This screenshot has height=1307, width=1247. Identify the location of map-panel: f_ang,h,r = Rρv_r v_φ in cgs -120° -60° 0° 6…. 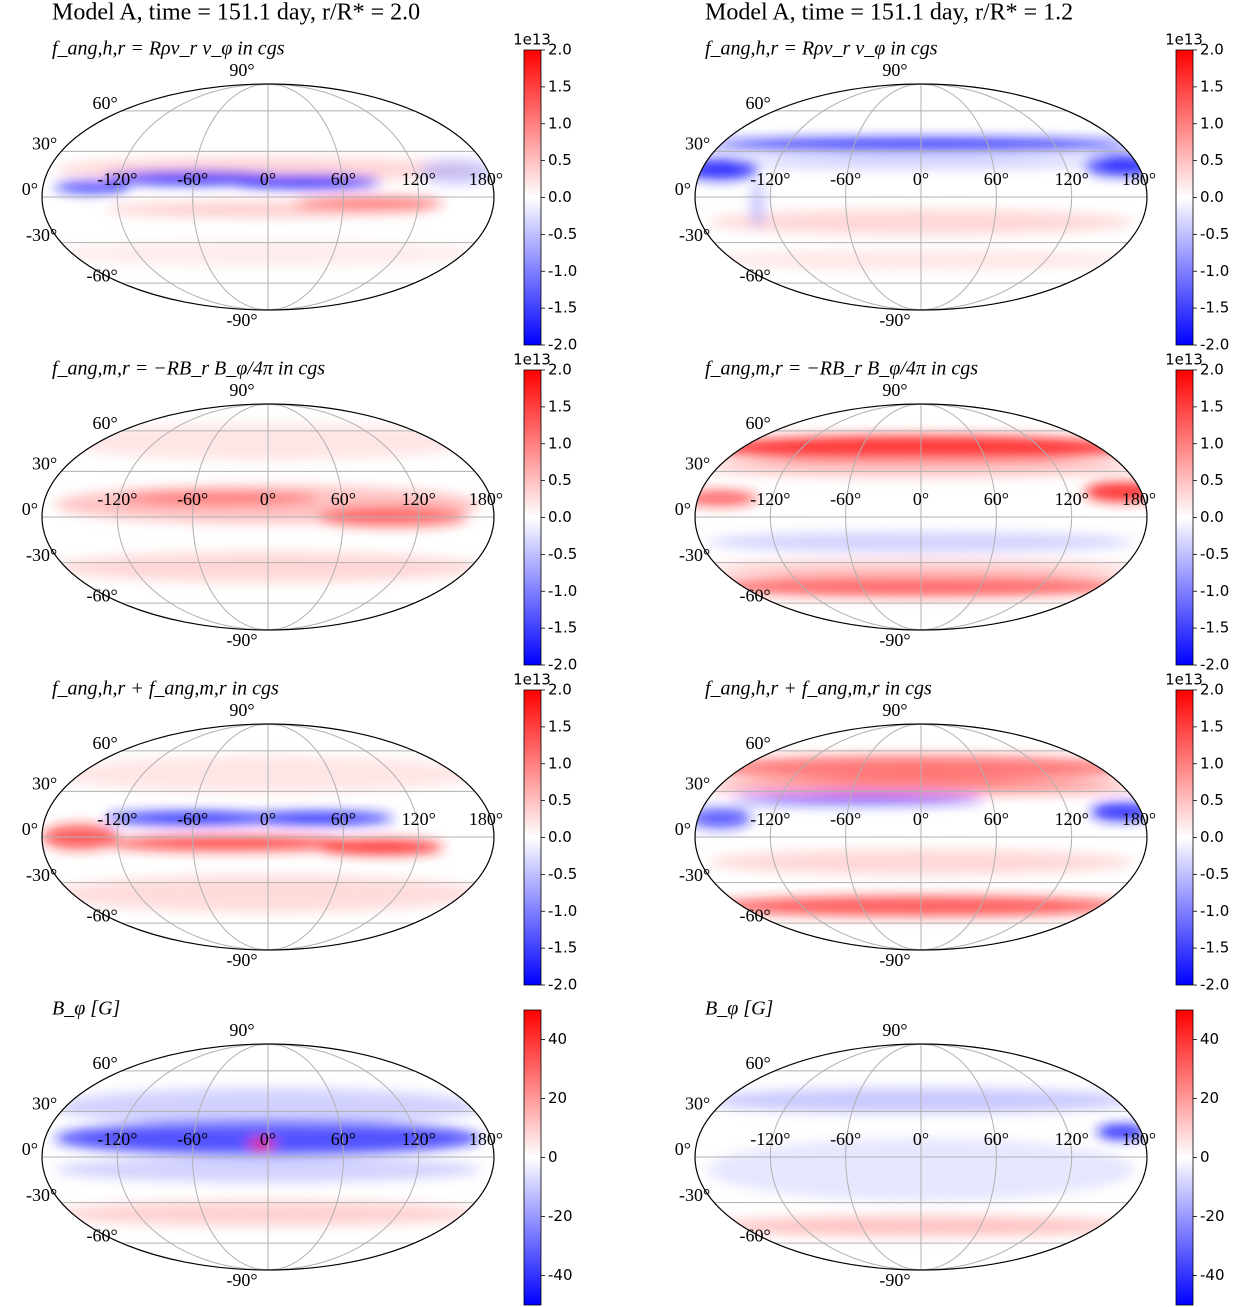
(299, 192).